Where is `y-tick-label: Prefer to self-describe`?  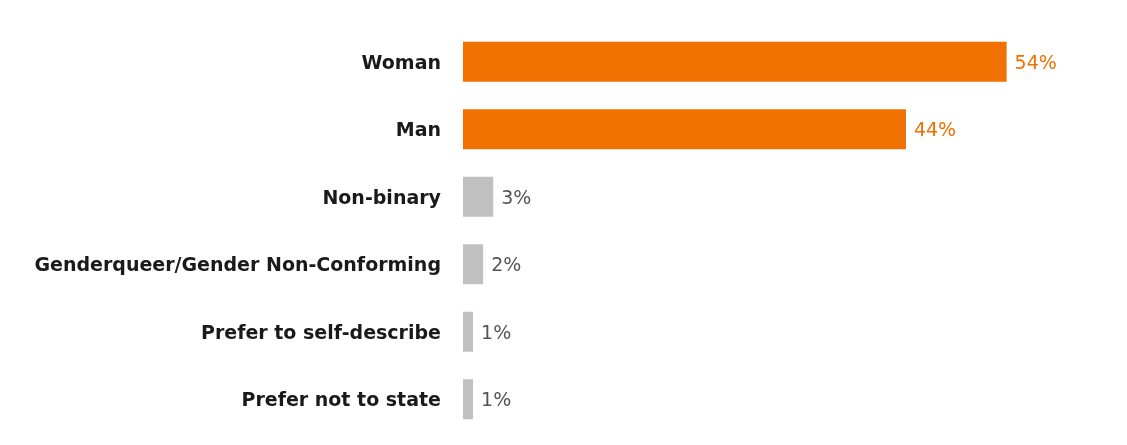 y-tick-label: Prefer to self-describe is located at coordinates (320, 331).